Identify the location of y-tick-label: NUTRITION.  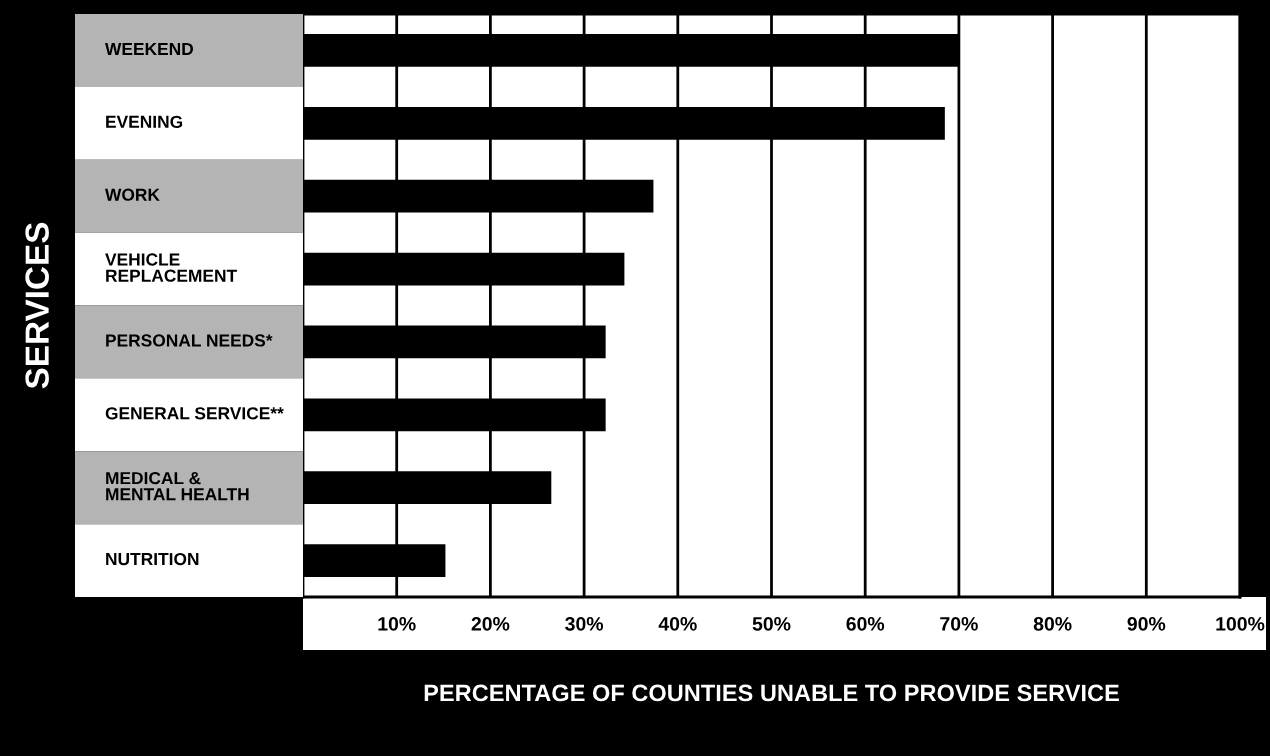
(152, 559).